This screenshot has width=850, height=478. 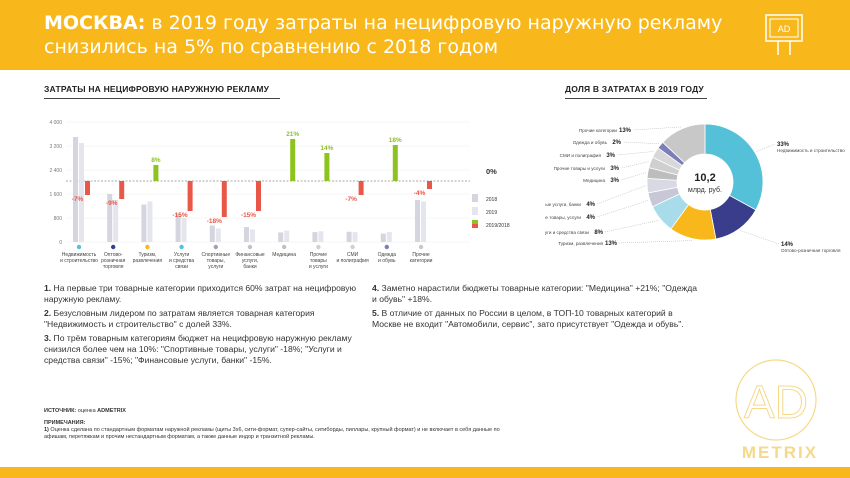 I want to click on change-label: -4%, so click(x=420, y=193).